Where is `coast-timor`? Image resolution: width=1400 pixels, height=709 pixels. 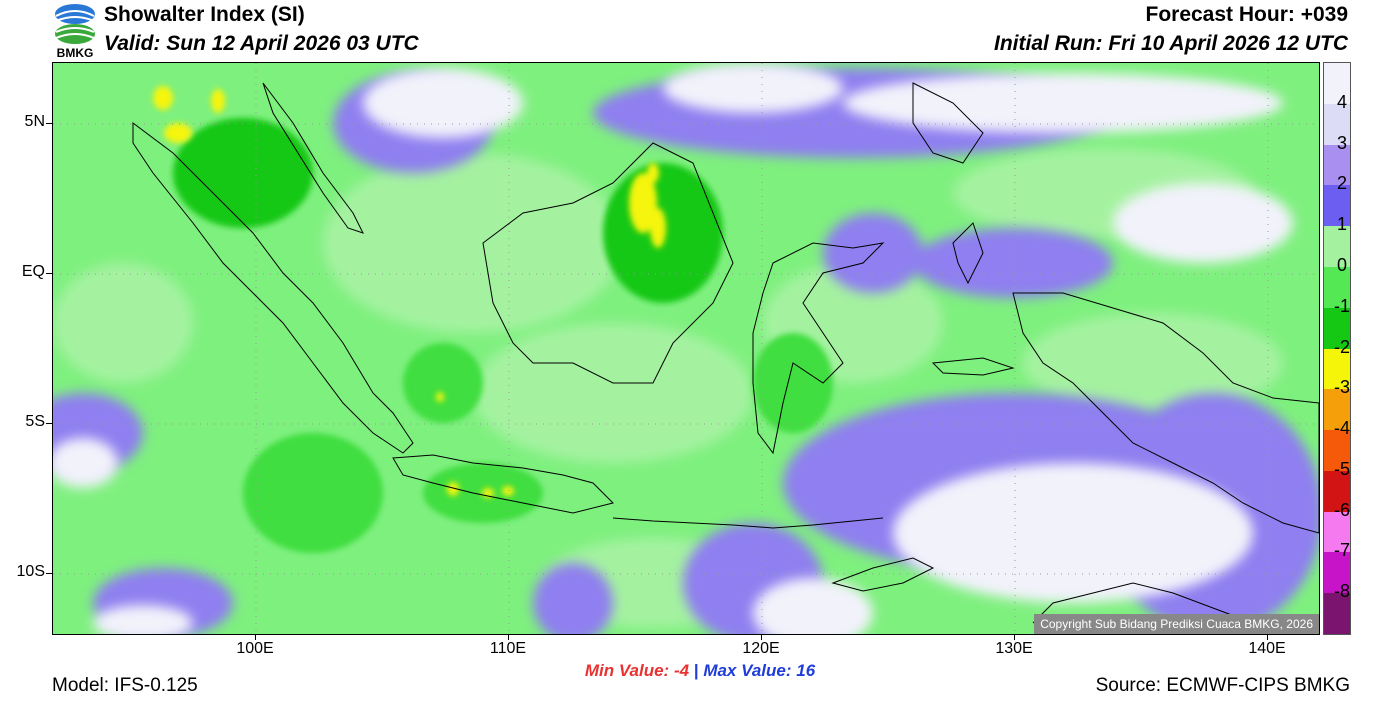
coast-timor is located at coordinates (883, 574).